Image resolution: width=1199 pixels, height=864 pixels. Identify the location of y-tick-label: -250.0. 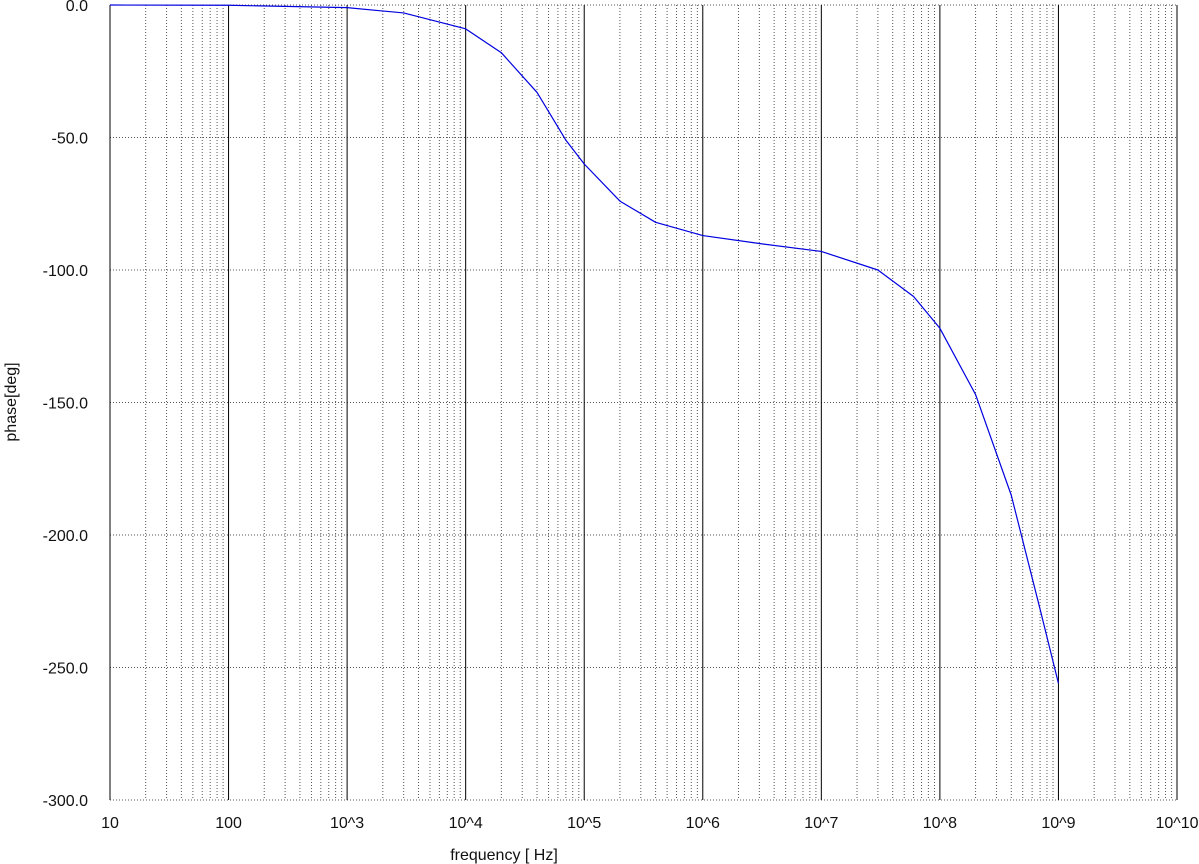
(65, 669).